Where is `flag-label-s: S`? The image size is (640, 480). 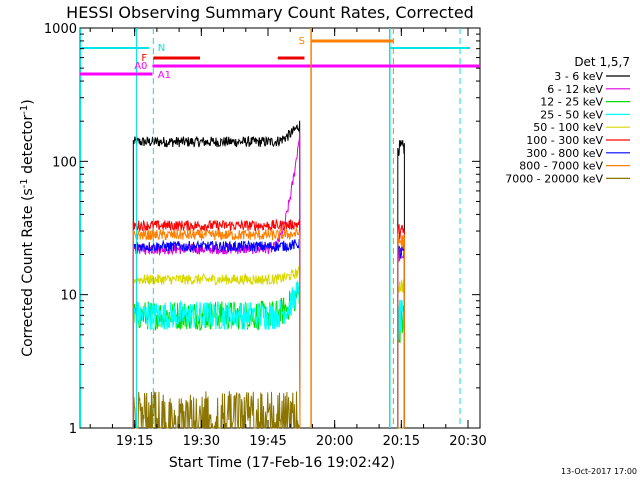
flag-label-s: S is located at coordinates (302, 41).